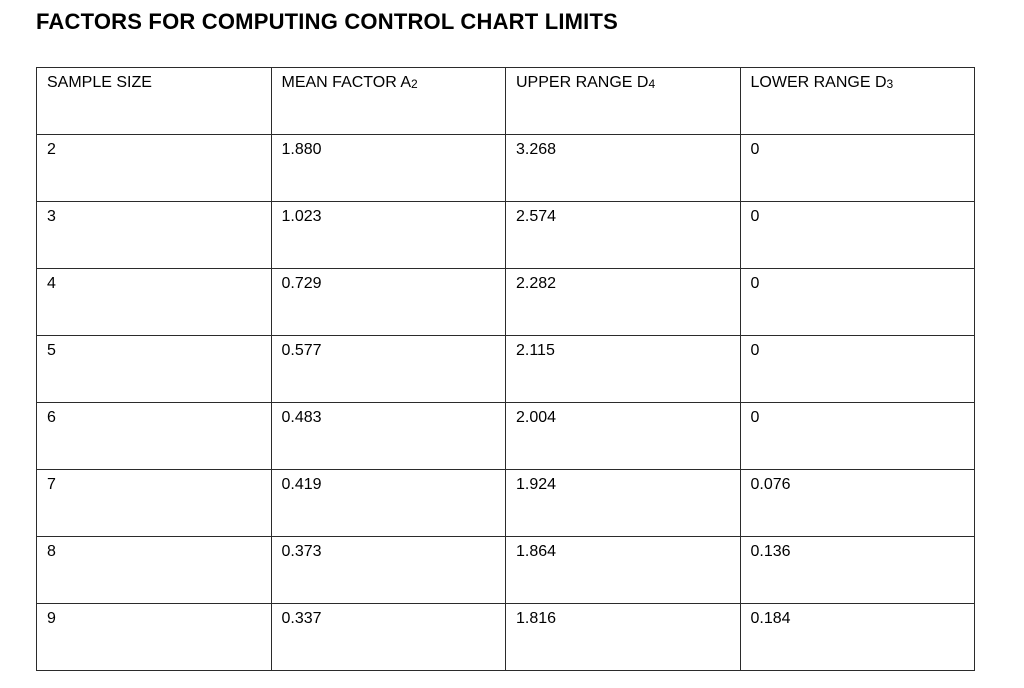  I want to click on column-header-label: UPPER RANGE D, so click(582, 82).